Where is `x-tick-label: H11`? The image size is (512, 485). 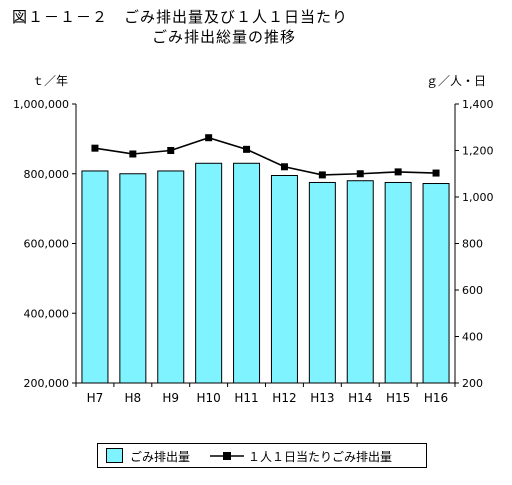
x-tick-label: H11 is located at coordinates (246, 398).